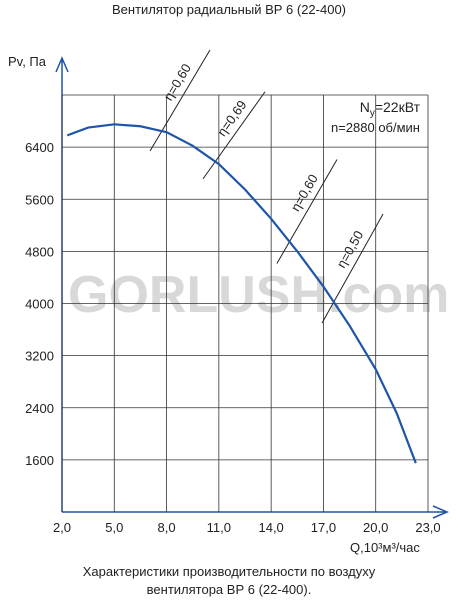  Describe the element at coordinates (229, 9) in the screenshot. I see `chart-title: Вентилятор радиальный ВР 6 (22-400)` at that location.